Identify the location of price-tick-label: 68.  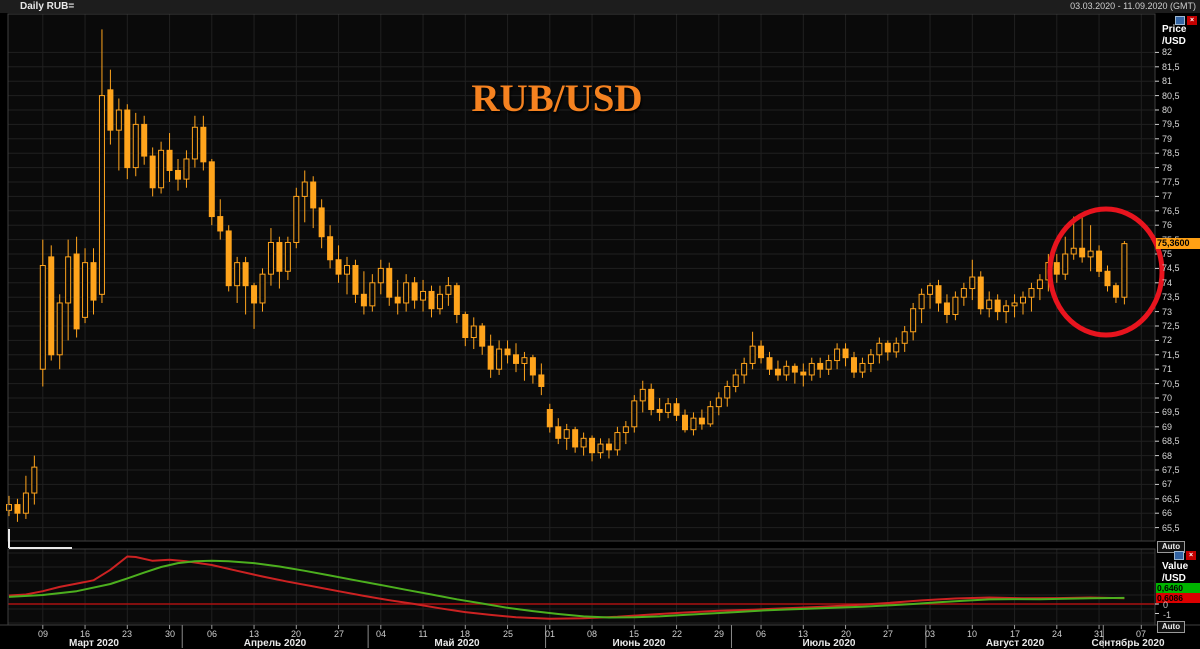
(1167, 456).